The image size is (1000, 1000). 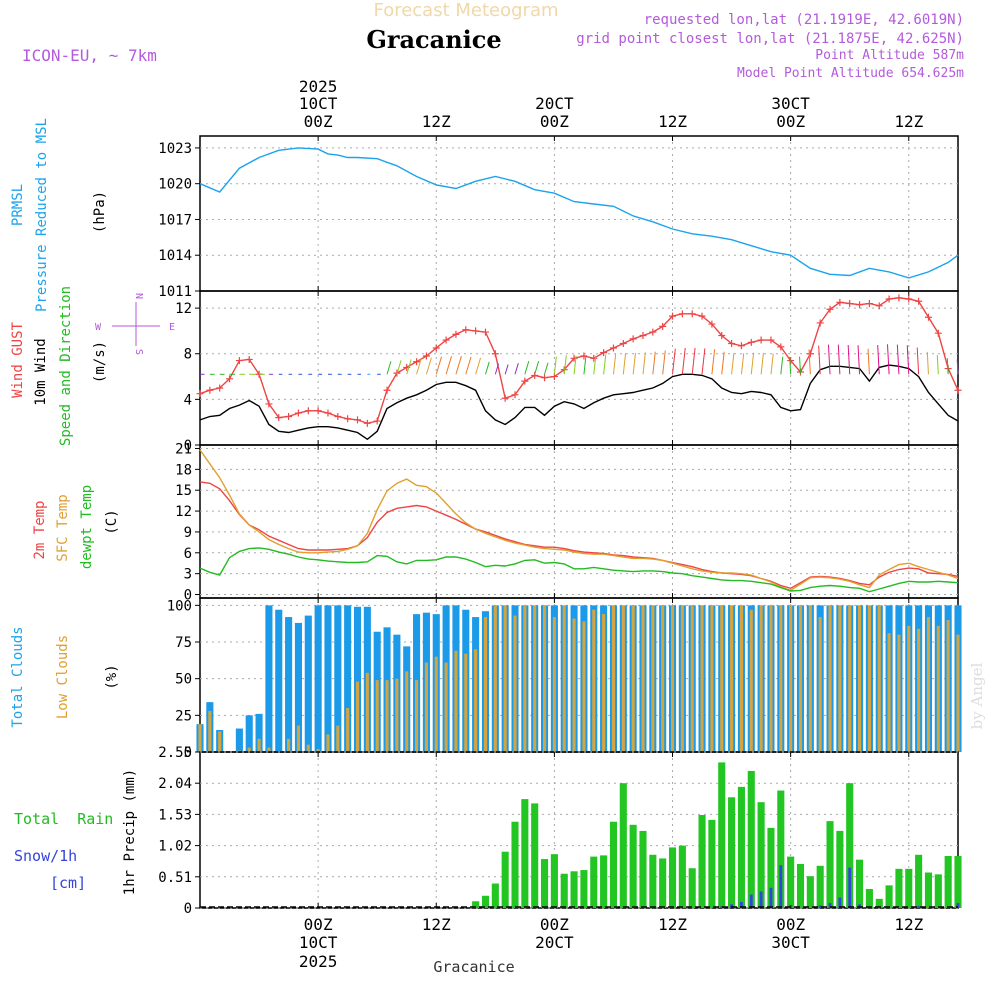 What do you see at coordinates (63, 819) in the screenshot?
I see `total-rain-label: Total Rain` at bounding box center [63, 819].